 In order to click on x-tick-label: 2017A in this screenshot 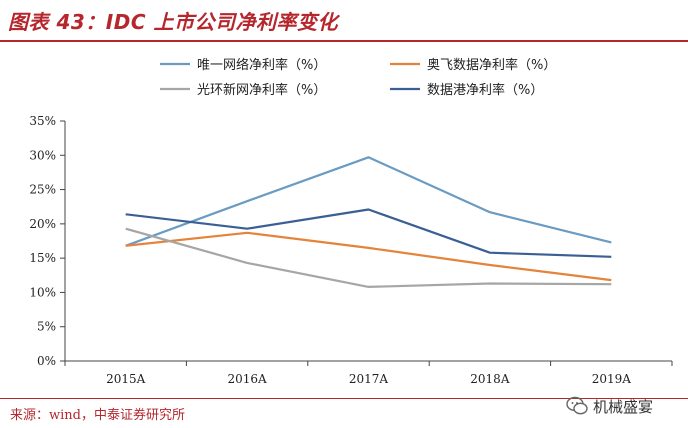, I will do `click(369, 379)`.